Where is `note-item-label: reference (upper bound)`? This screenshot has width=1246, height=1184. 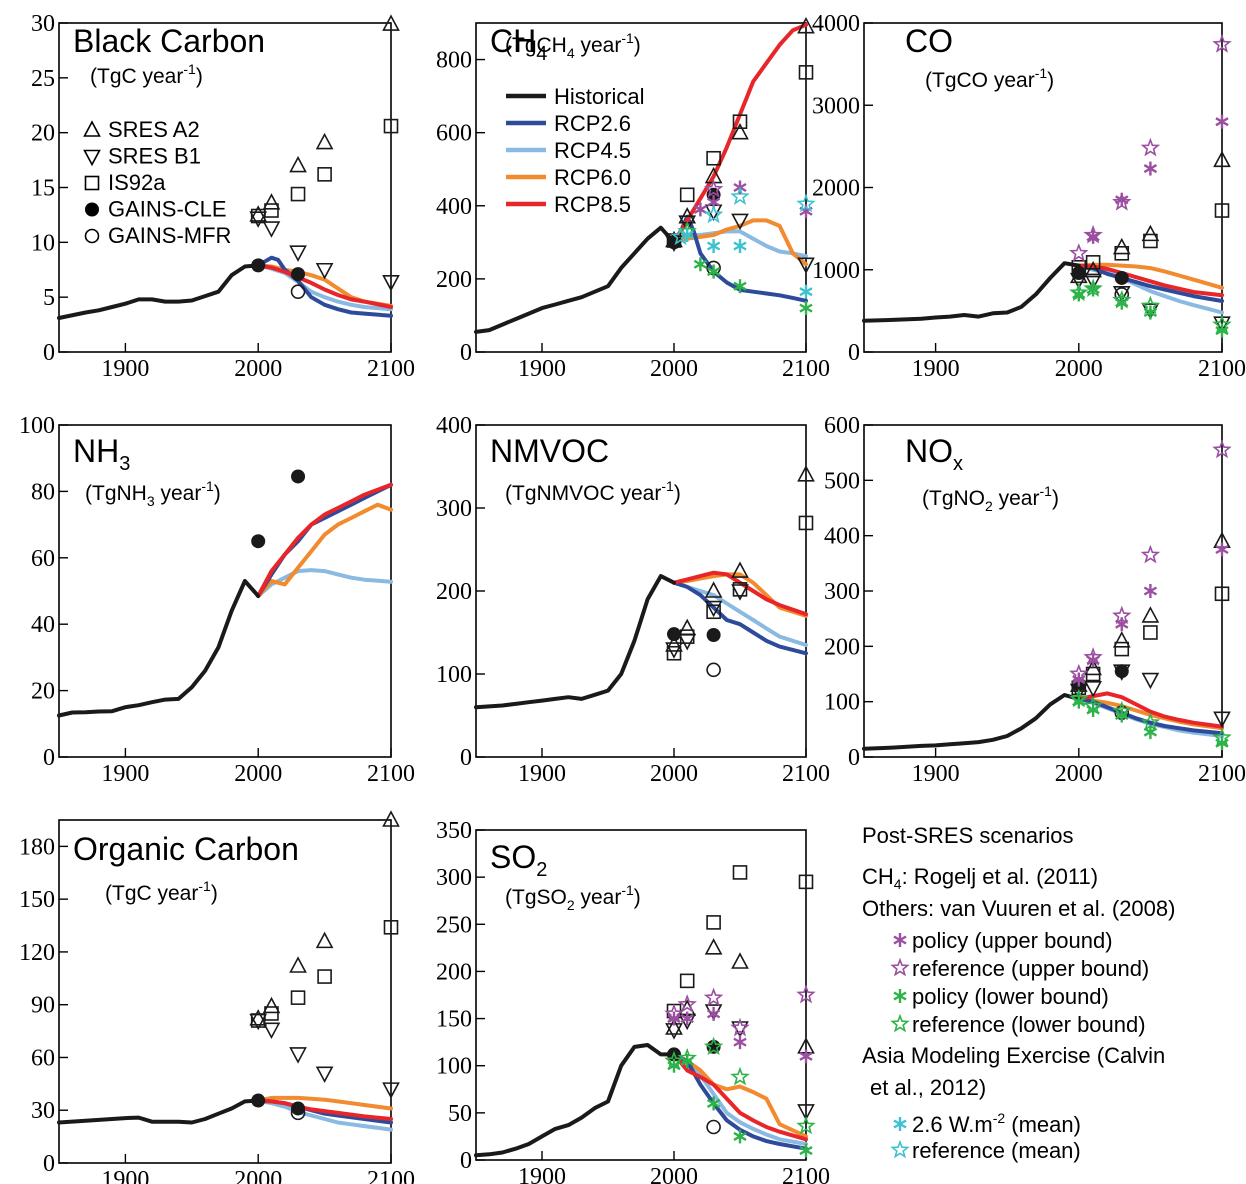 note-item-label: reference (upper bound) is located at coordinates (1030, 968).